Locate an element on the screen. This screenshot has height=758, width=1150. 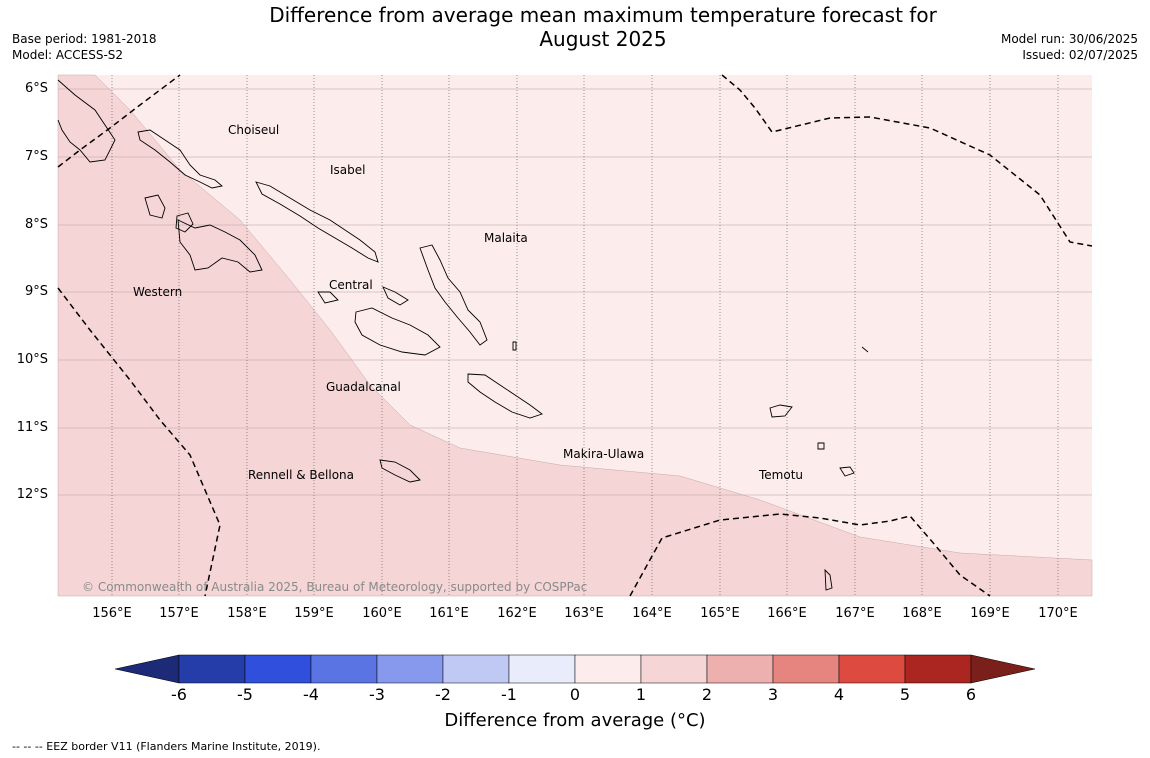
colorbar-tick: 3 is located at coordinates (773, 694).